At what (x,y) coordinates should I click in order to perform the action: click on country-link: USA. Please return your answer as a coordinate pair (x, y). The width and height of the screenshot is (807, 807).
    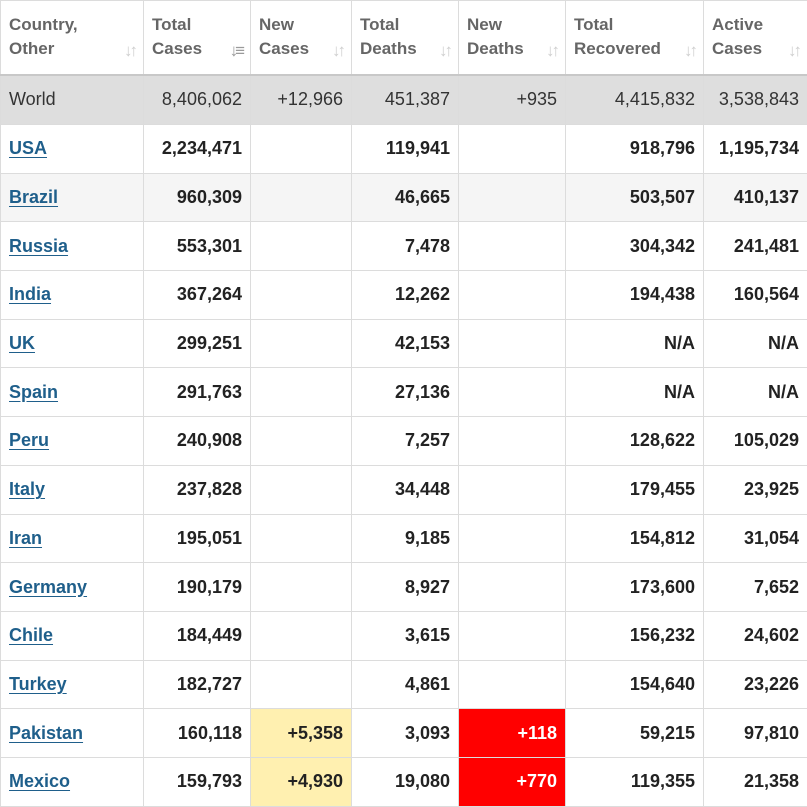
    Looking at the image, I should click on (28, 148).